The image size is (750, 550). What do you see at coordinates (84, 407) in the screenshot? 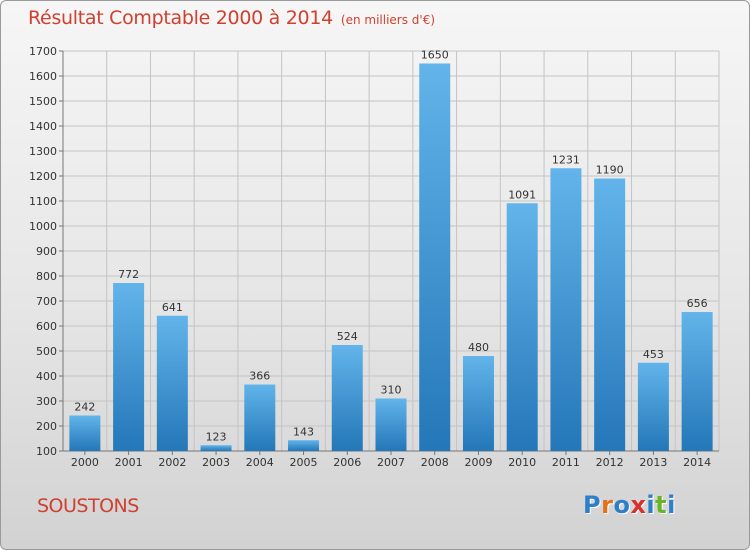
I see `data-label-2000: 242` at bounding box center [84, 407].